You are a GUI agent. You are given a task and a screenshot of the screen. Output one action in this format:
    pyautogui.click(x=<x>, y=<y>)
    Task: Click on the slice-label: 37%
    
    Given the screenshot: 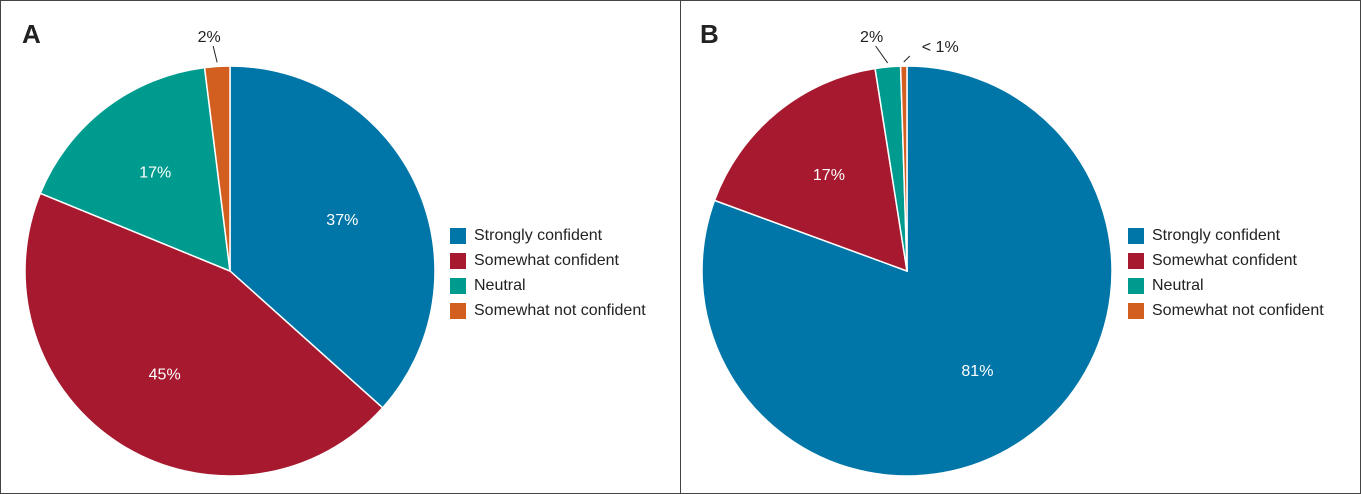 What is the action you would take?
    pyautogui.click(x=342, y=220)
    